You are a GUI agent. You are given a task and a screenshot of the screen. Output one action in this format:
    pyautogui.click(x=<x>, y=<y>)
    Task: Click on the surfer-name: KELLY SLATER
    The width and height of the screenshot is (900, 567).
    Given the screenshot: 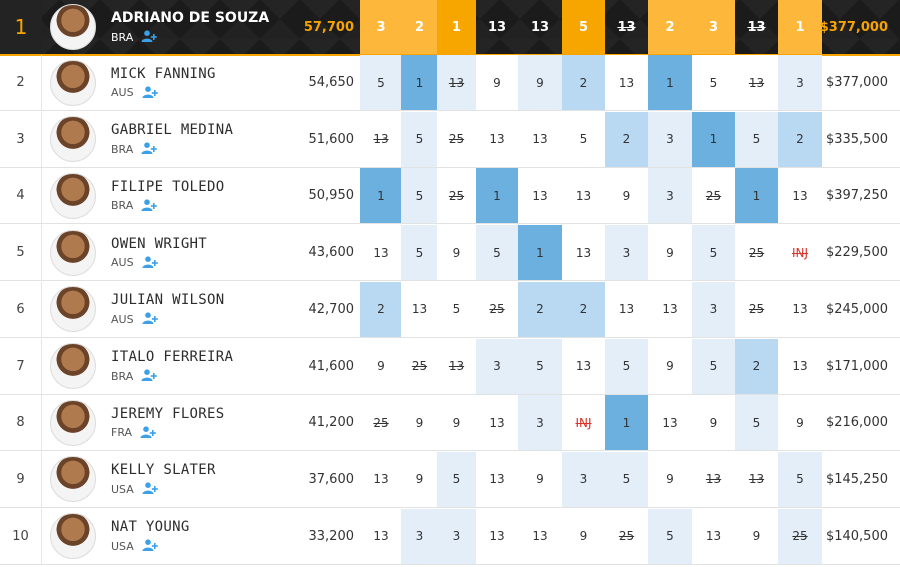 What is the action you would take?
    pyautogui.click(x=163, y=470)
    